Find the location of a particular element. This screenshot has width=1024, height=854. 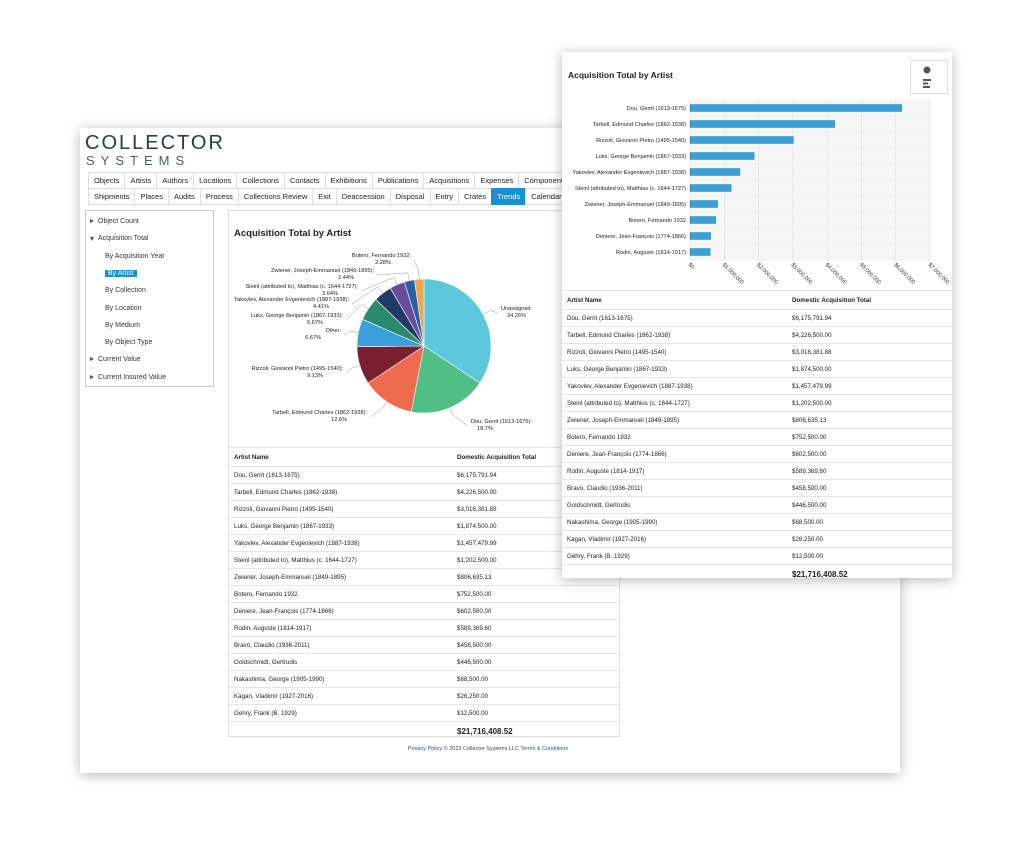

nav-tab: Authors is located at coordinates (175, 180).